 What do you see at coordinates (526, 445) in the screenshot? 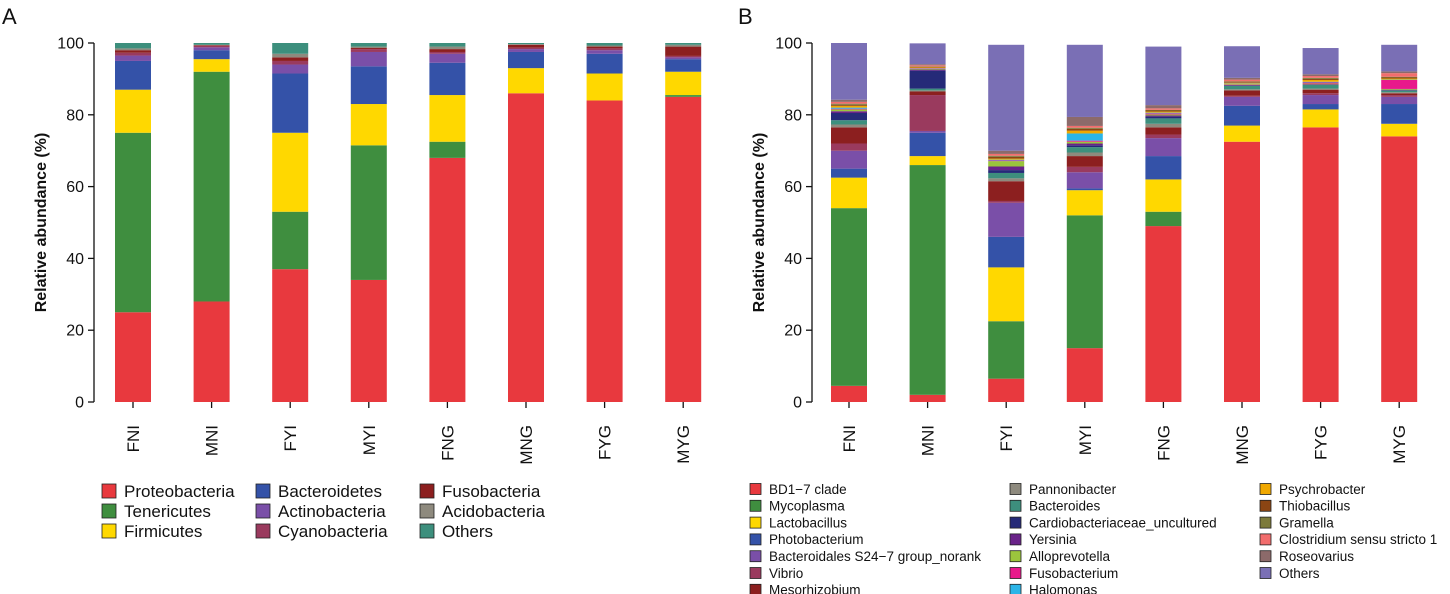
I see `x-tick-label: MNG` at bounding box center [526, 445].